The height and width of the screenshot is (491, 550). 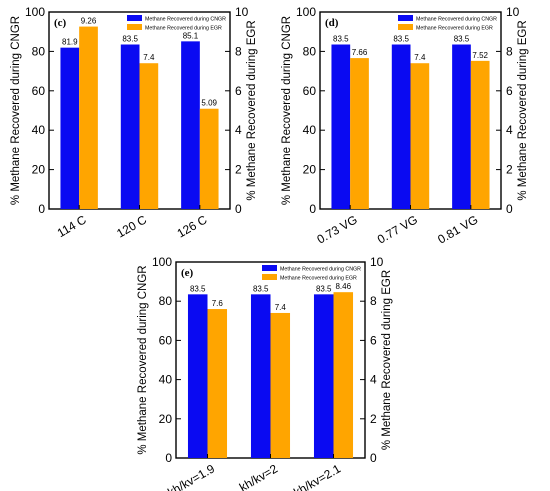 I want to click on bar-label-cngr: 85.1, so click(x=191, y=35).